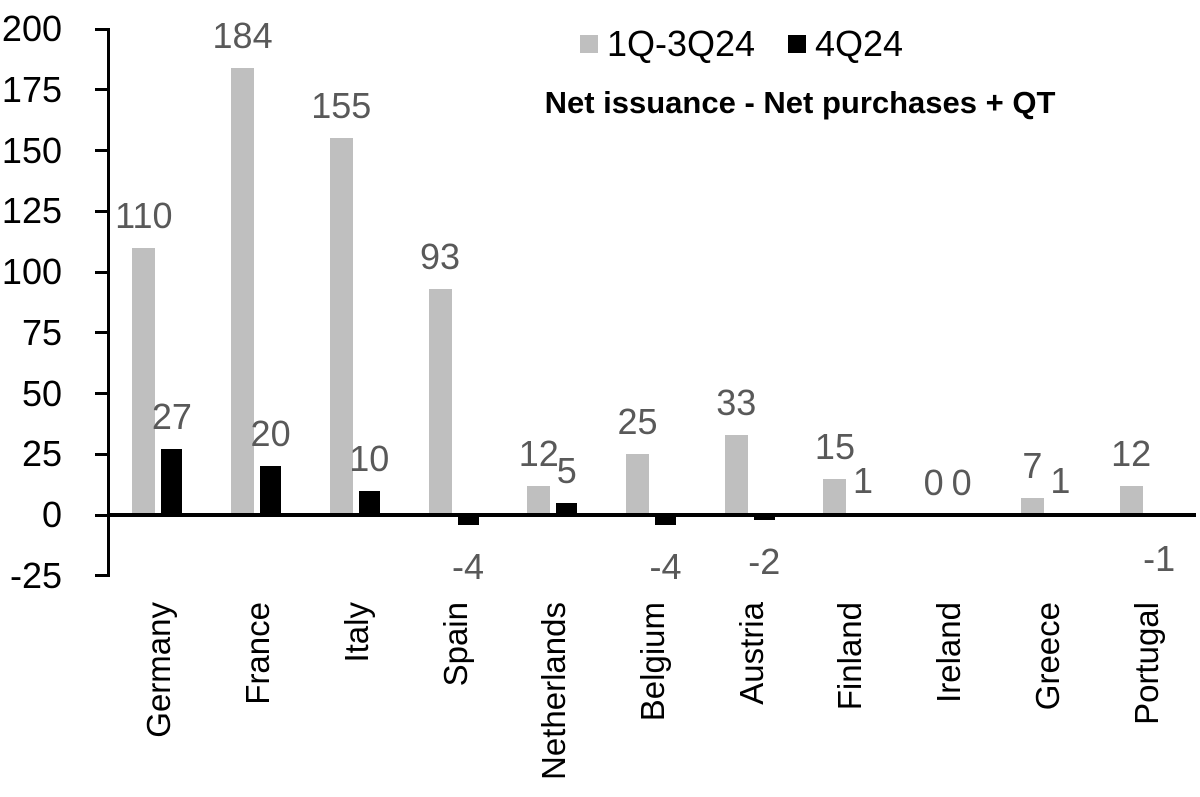  What do you see at coordinates (35, 575) in the screenshot?
I see `y-axis-tick-label--25: -25` at bounding box center [35, 575].